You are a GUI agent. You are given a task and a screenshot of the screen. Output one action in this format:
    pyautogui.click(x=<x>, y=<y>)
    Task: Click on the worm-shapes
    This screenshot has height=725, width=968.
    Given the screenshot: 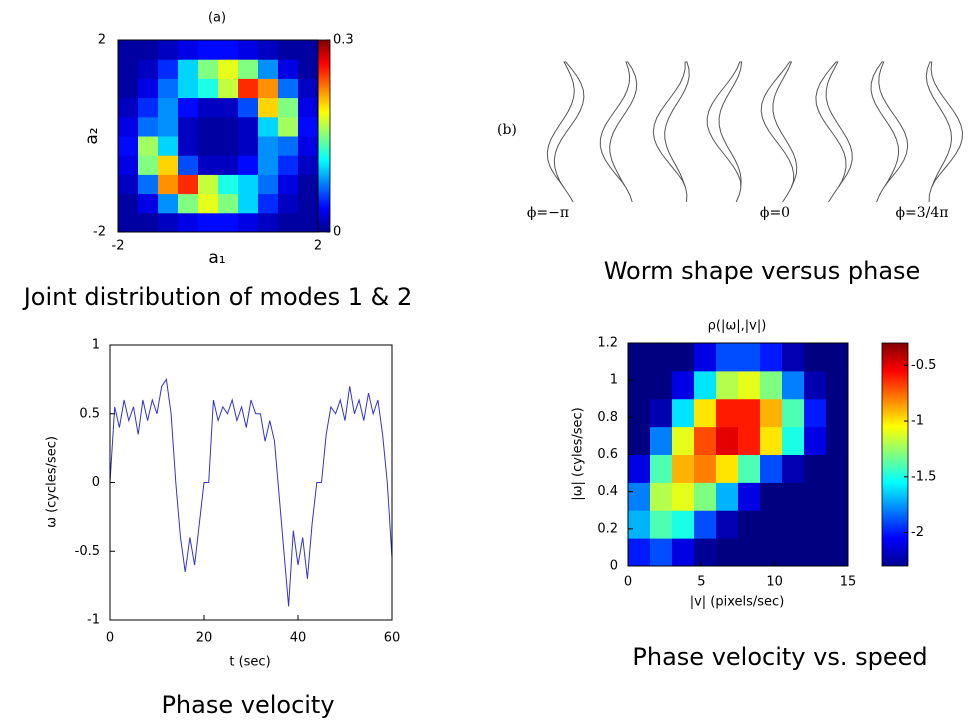 What is the action you would take?
    pyautogui.click(x=754, y=132)
    